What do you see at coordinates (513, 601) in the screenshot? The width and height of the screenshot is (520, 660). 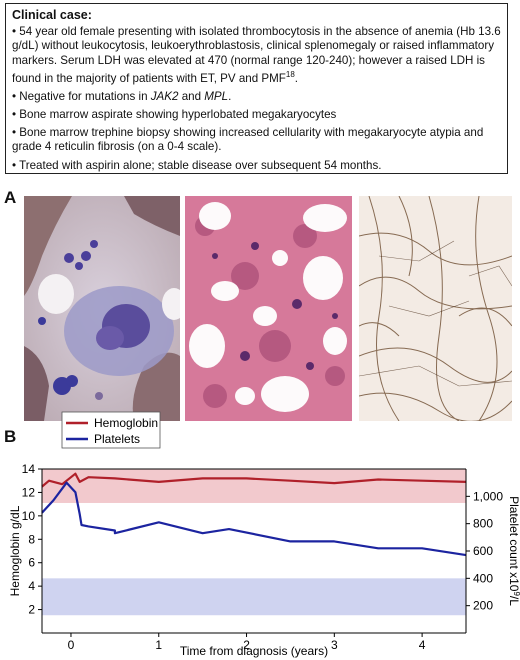 I see `y-axis-right-label-b: /L` at bounding box center [513, 601].